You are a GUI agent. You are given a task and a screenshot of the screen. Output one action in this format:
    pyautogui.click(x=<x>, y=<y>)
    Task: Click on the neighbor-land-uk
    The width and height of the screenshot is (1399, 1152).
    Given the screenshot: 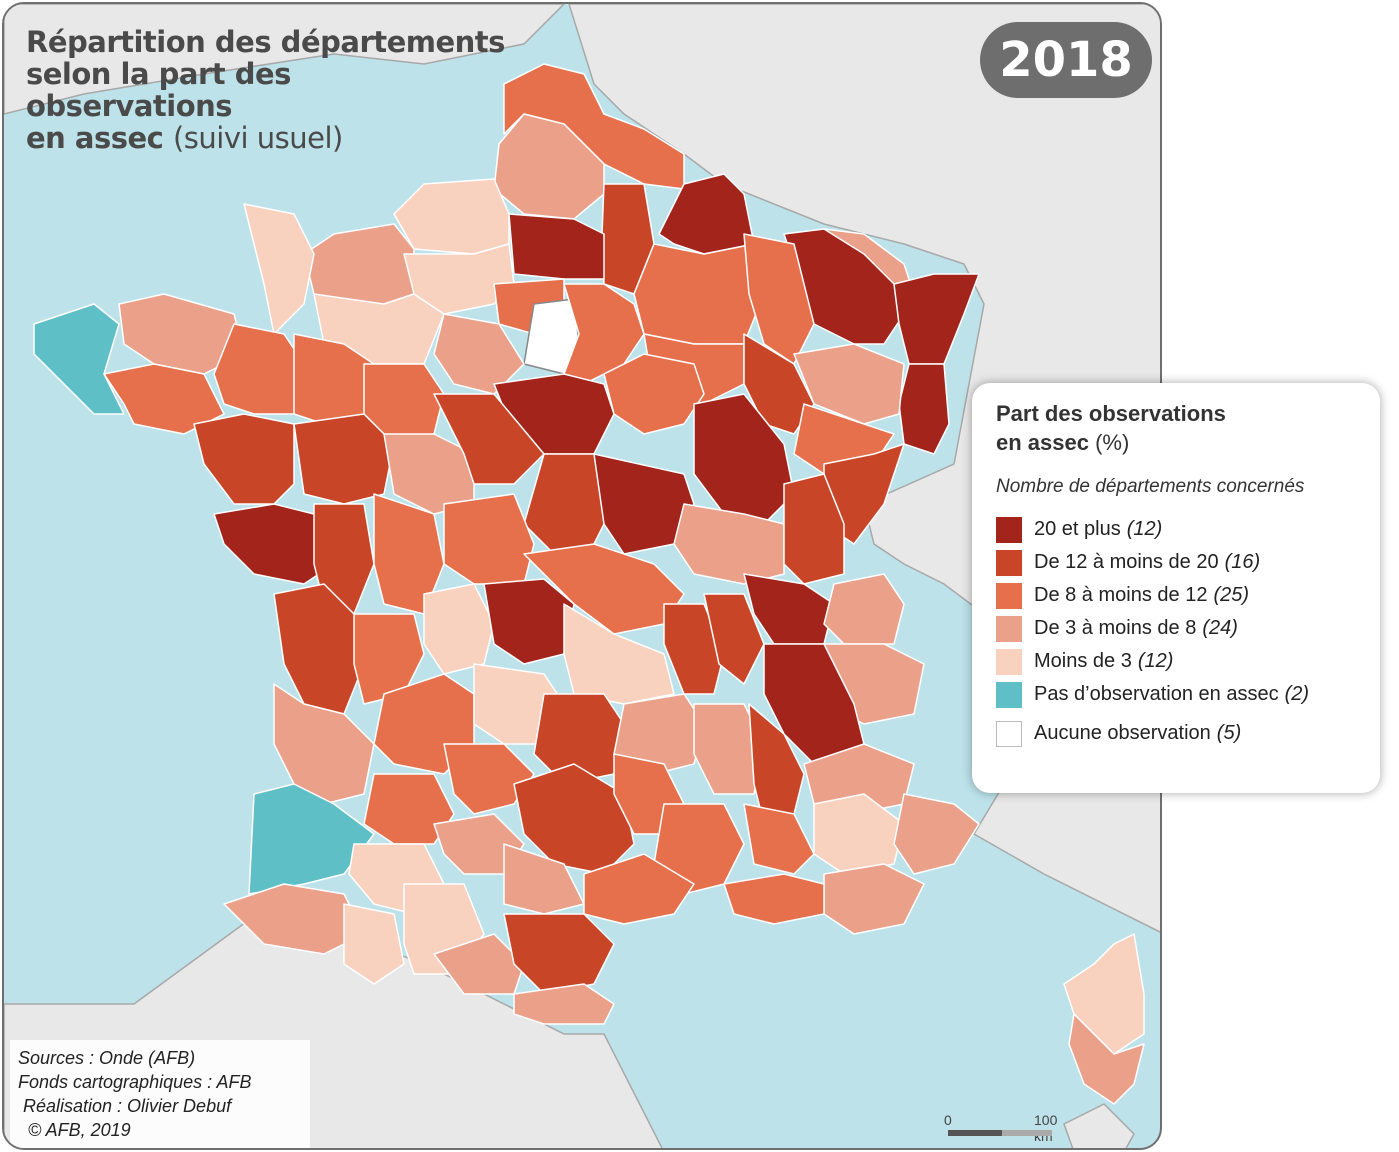 What is the action you would take?
    pyautogui.click(x=285, y=59)
    